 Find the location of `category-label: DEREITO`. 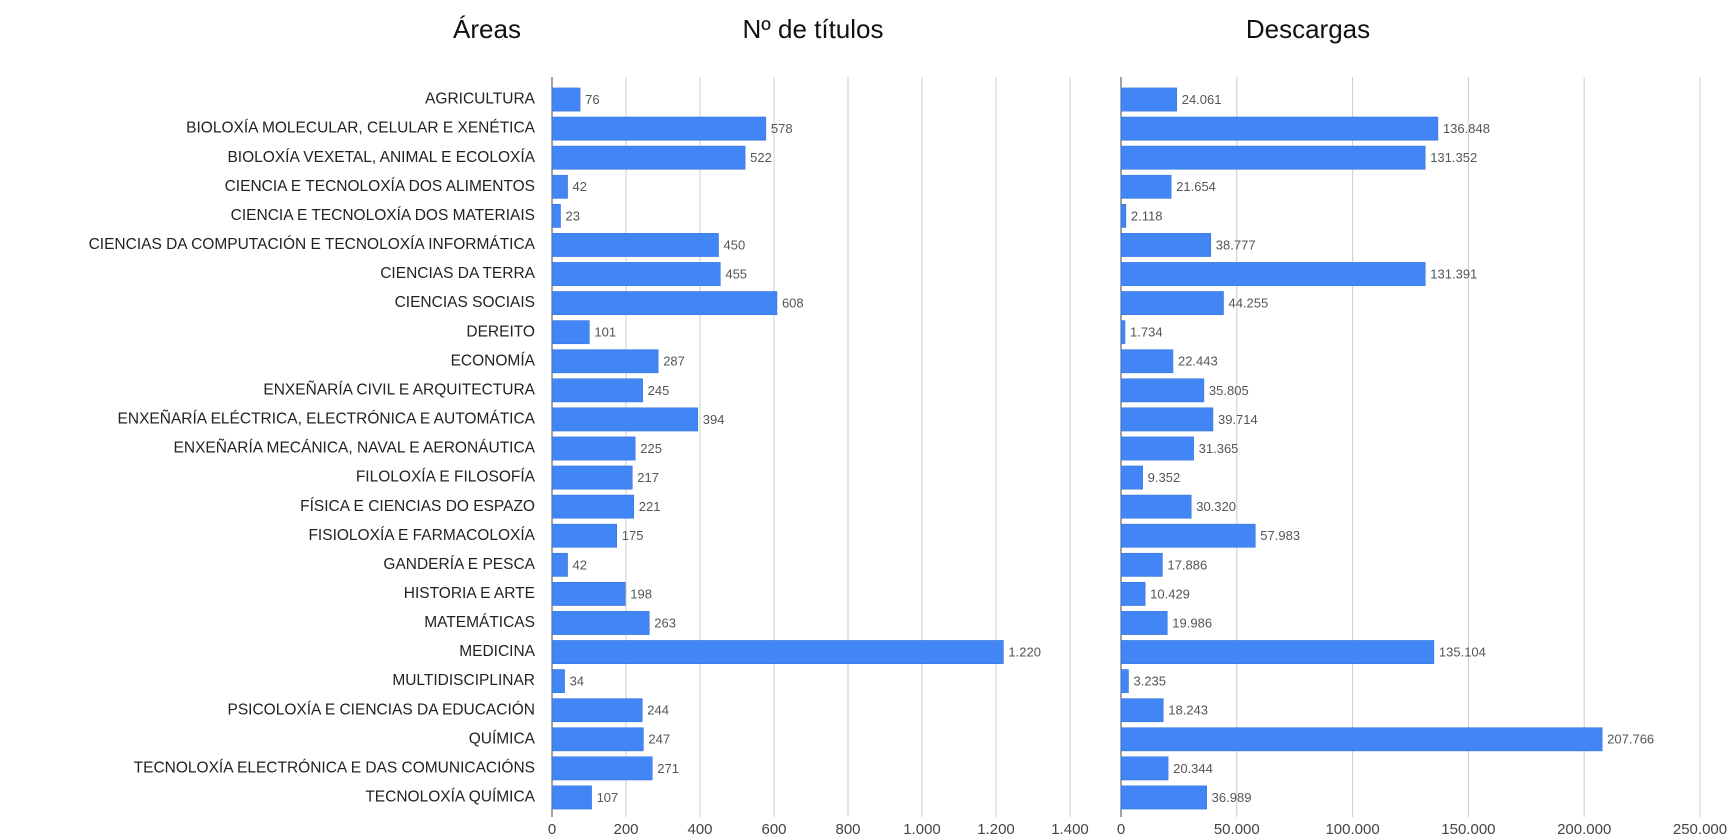

category-label: DEREITO is located at coordinates (500, 331).